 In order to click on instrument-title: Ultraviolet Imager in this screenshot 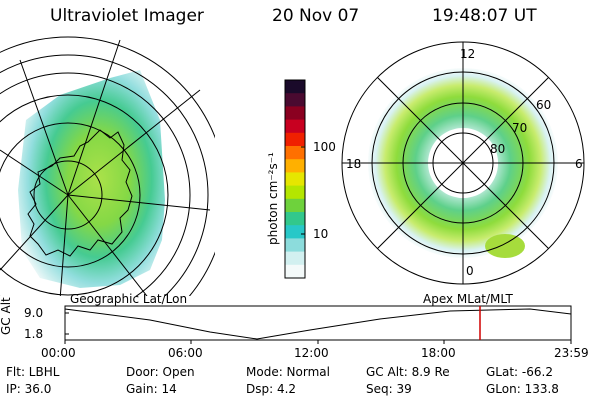, I will do `click(127, 16)`.